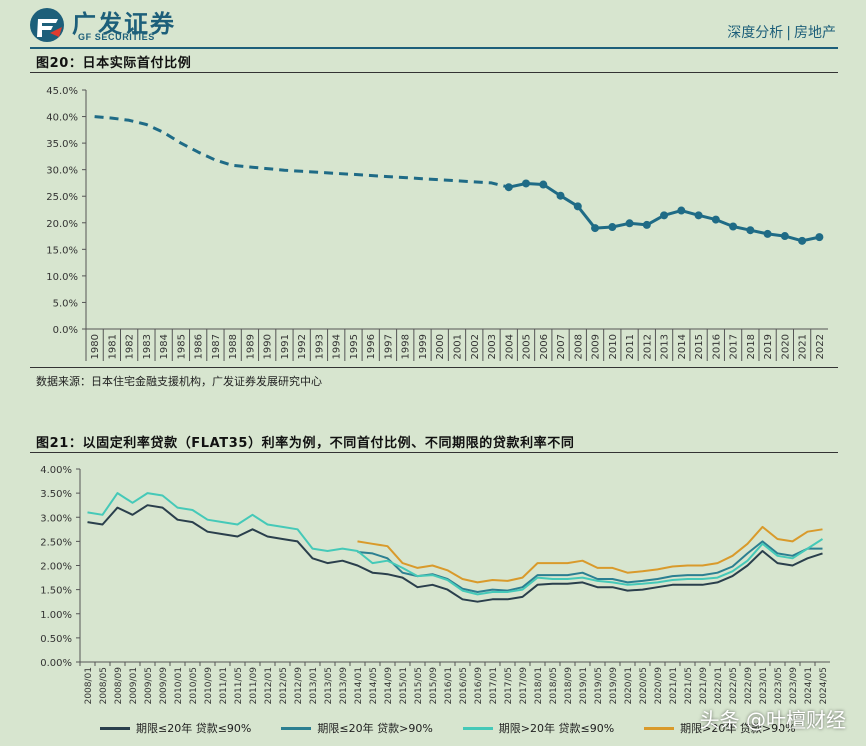 The image size is (866, 746). Describe the element at coordinates (250, 346) in the screenshot. I see `x-tick-label: 1989` at that location.